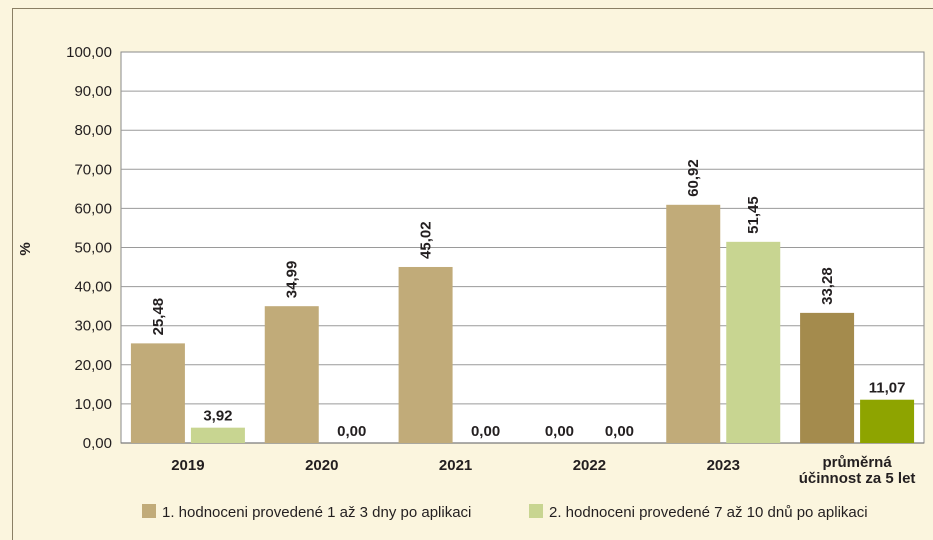  What do you see at coordinates (93, 326) in the screenshot?
I see `y-tick-label: 30,00` at bounding box center [93, 326].